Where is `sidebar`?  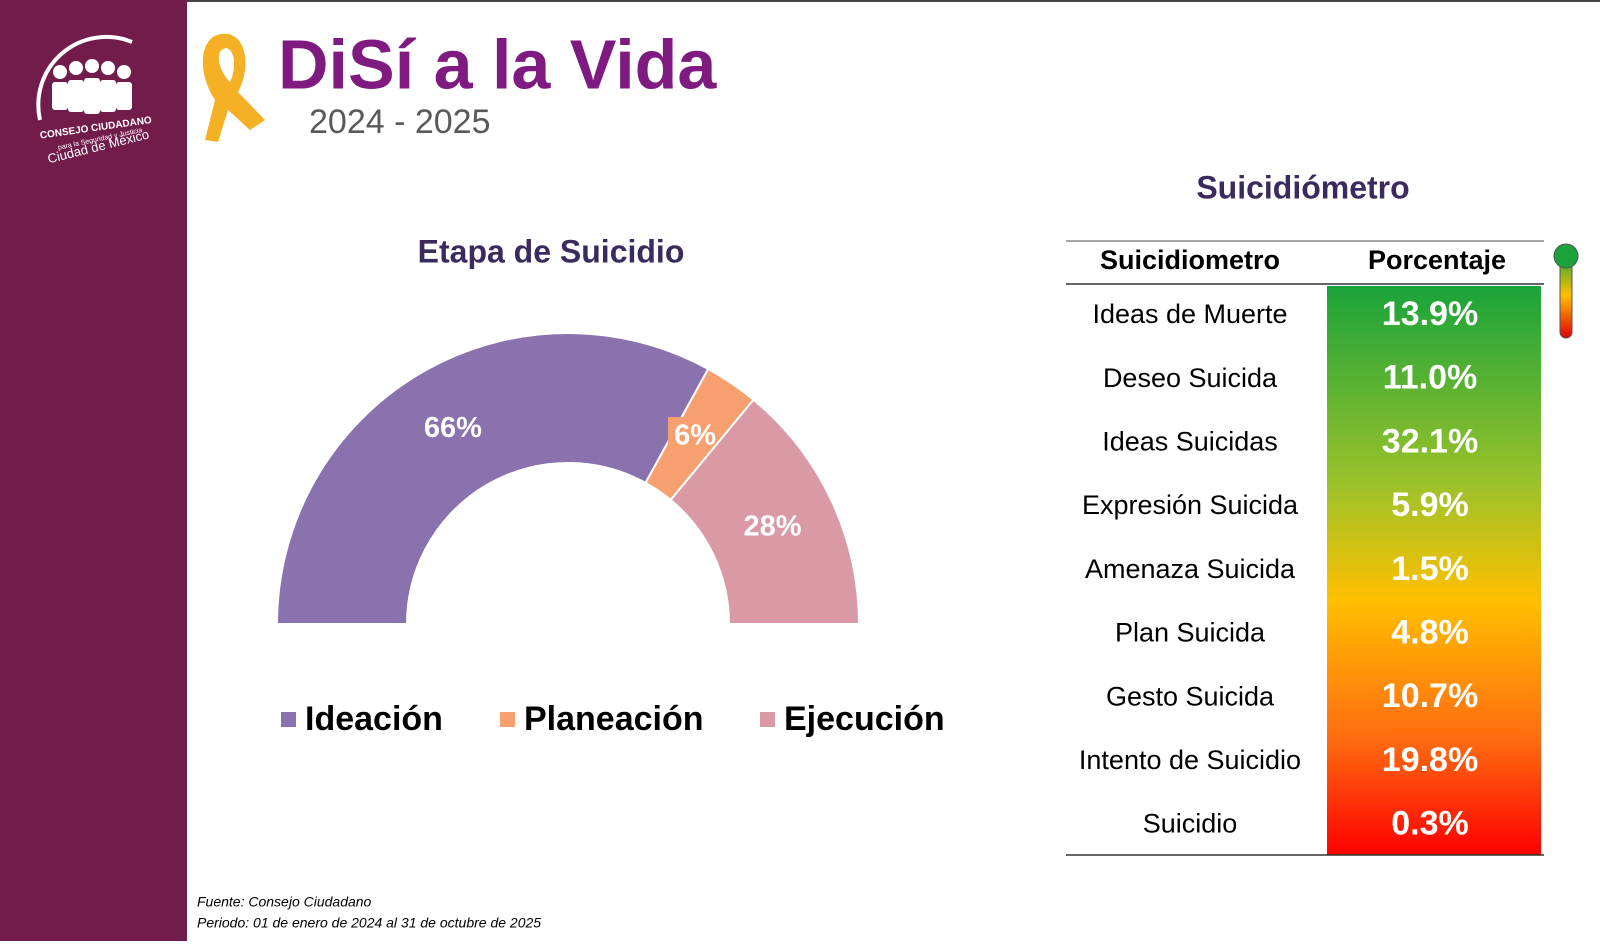 sidebar is located at coordinates (93, 470).